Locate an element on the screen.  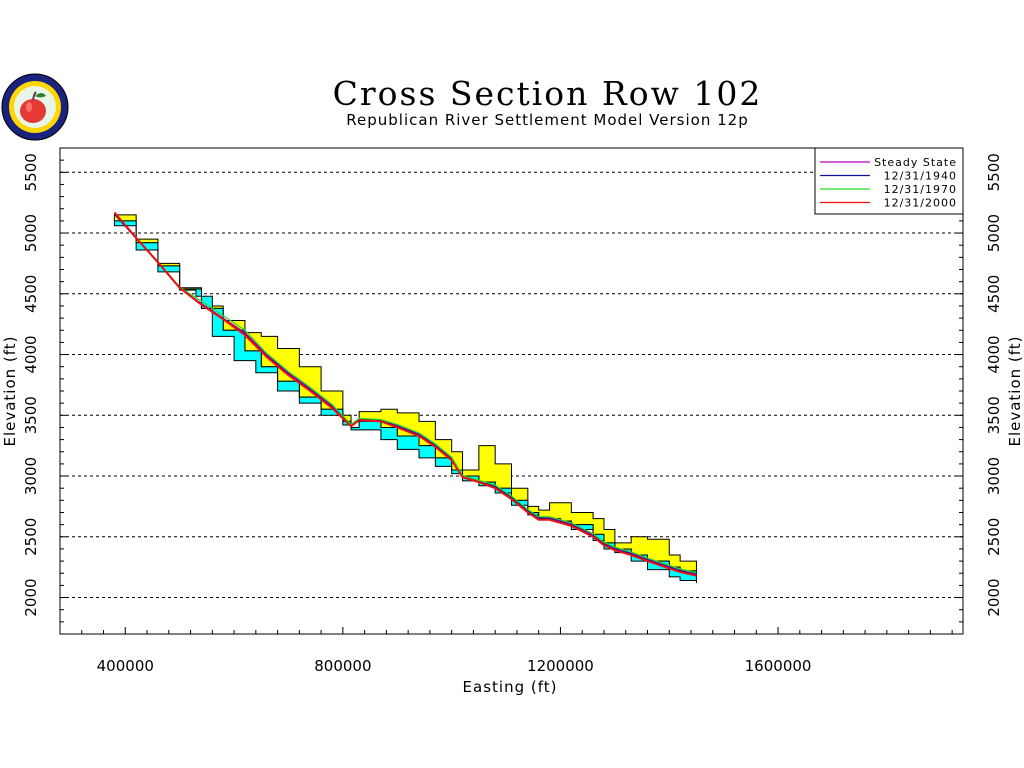
y-tick-label-right-3500: 3500 is located at coordinates (994, 415).